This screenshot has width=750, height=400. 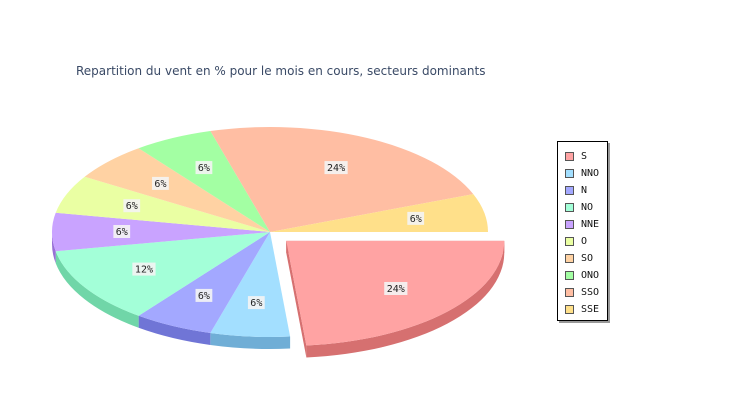 What do you see at coordinates (587, 207) in the screenshot?
I see `legend-label: NO` at bounding box center [587, 207].